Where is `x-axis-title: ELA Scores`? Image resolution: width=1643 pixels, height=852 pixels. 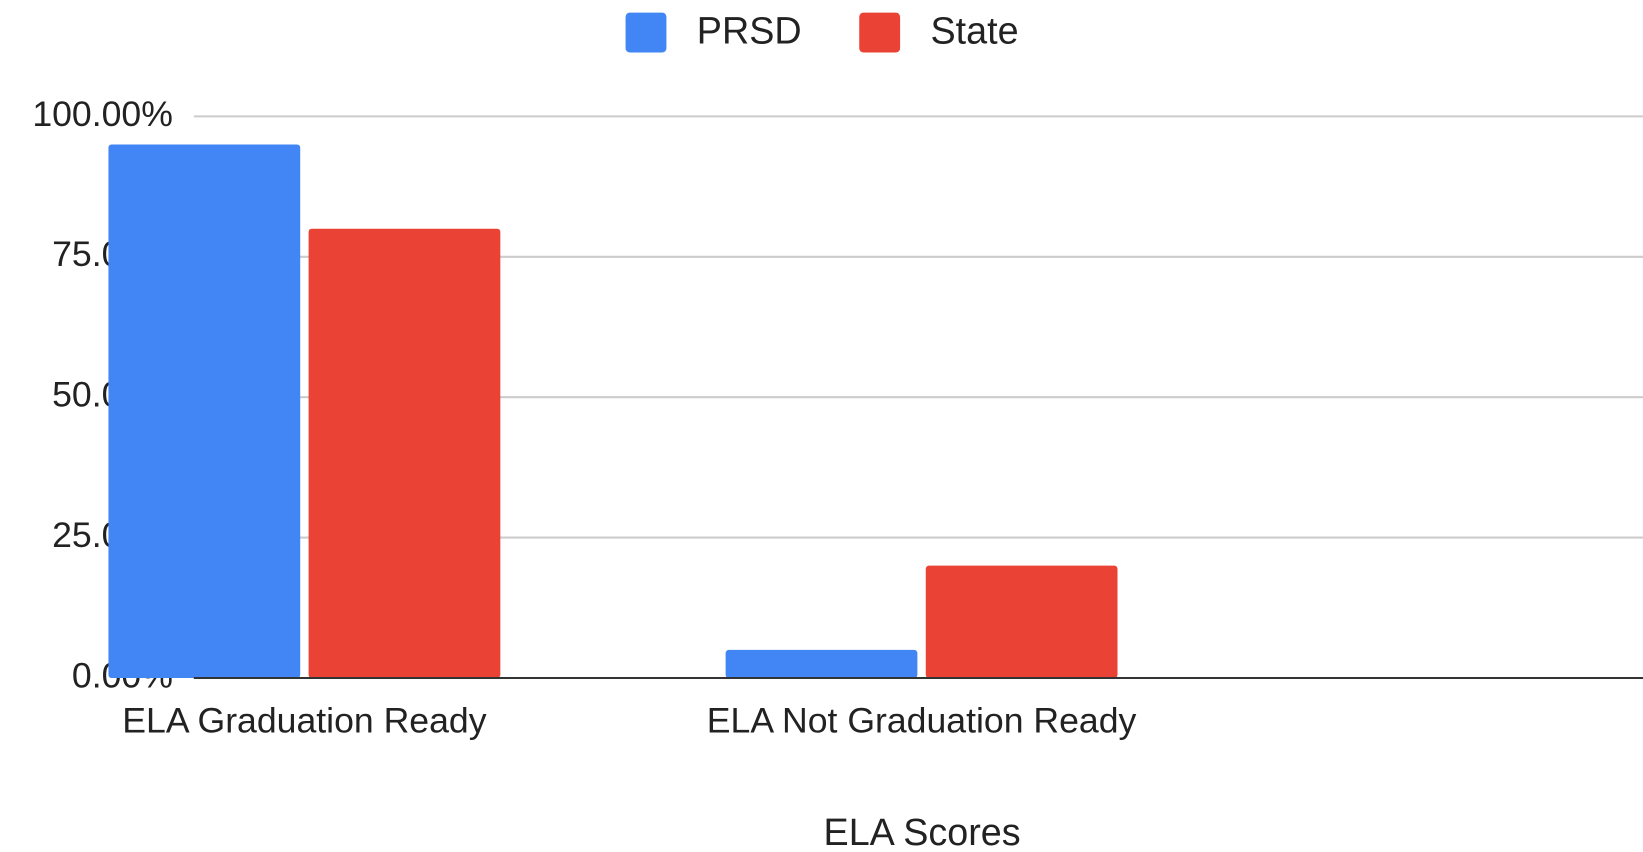
x-axis-title: ELA Scores is located at coordinates (922, 831).